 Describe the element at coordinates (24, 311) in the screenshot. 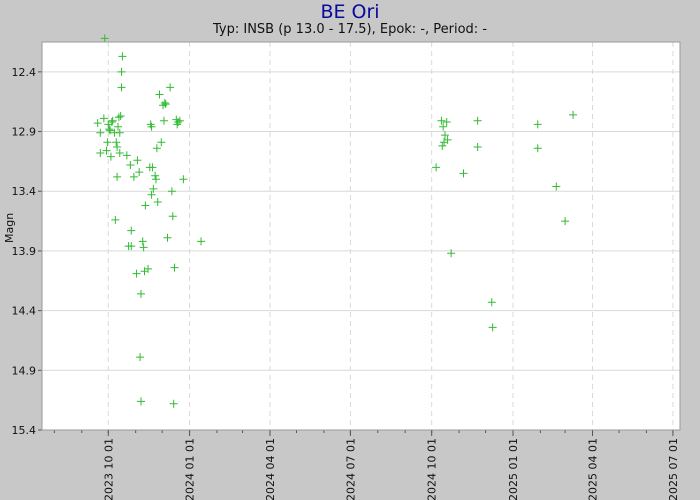

I see `y-tick-label: 14.4` at that location.